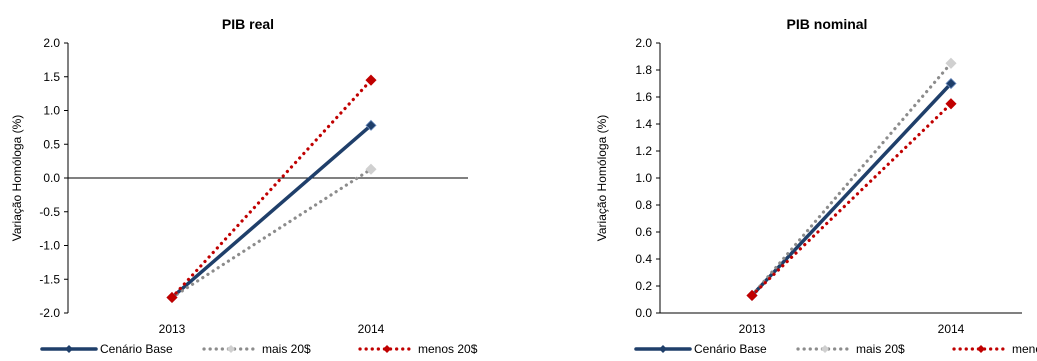 This screenshot has height=361, width=1037. I want to click on y-tick-label: -2.0, so click(49, 313).